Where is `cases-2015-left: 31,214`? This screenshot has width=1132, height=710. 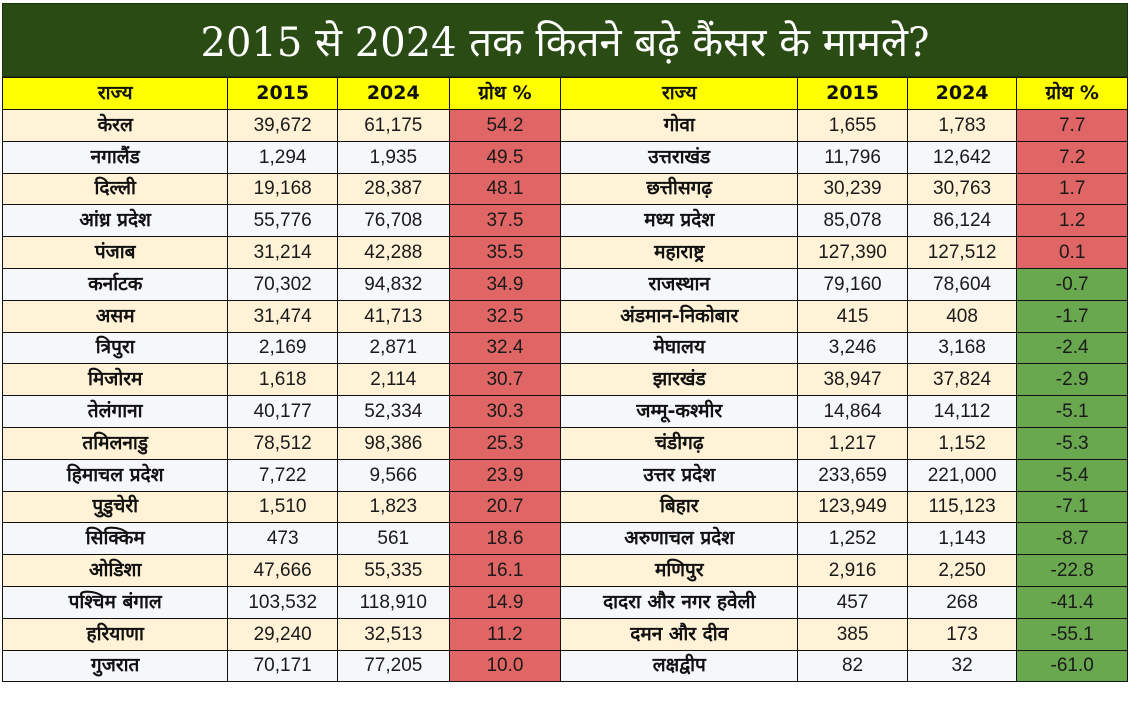 cases-2015-left: 31,214 is located at coordinates (282, 252).